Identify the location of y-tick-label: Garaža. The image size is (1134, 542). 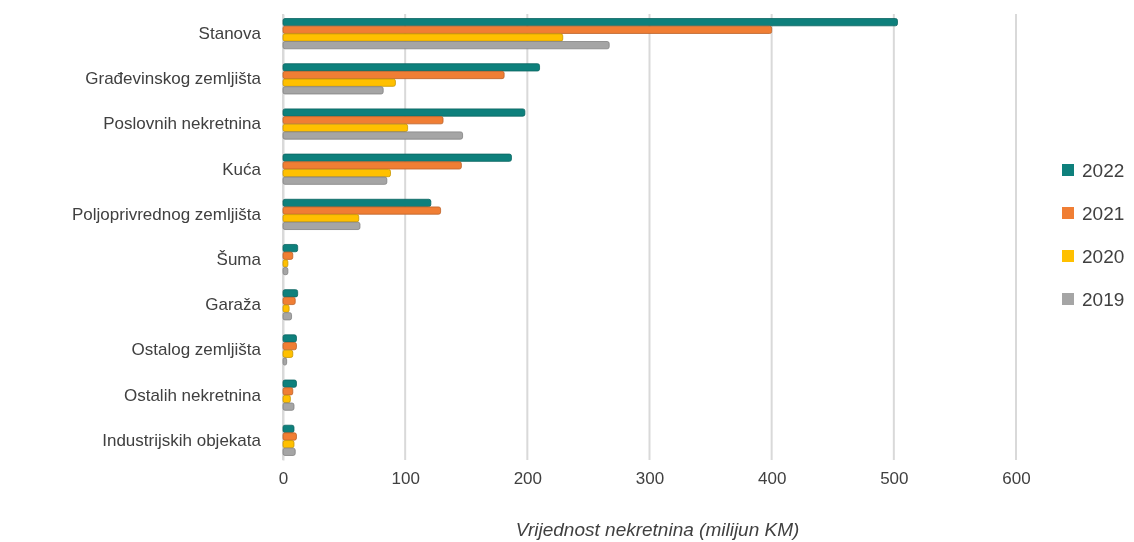
(233, 305).